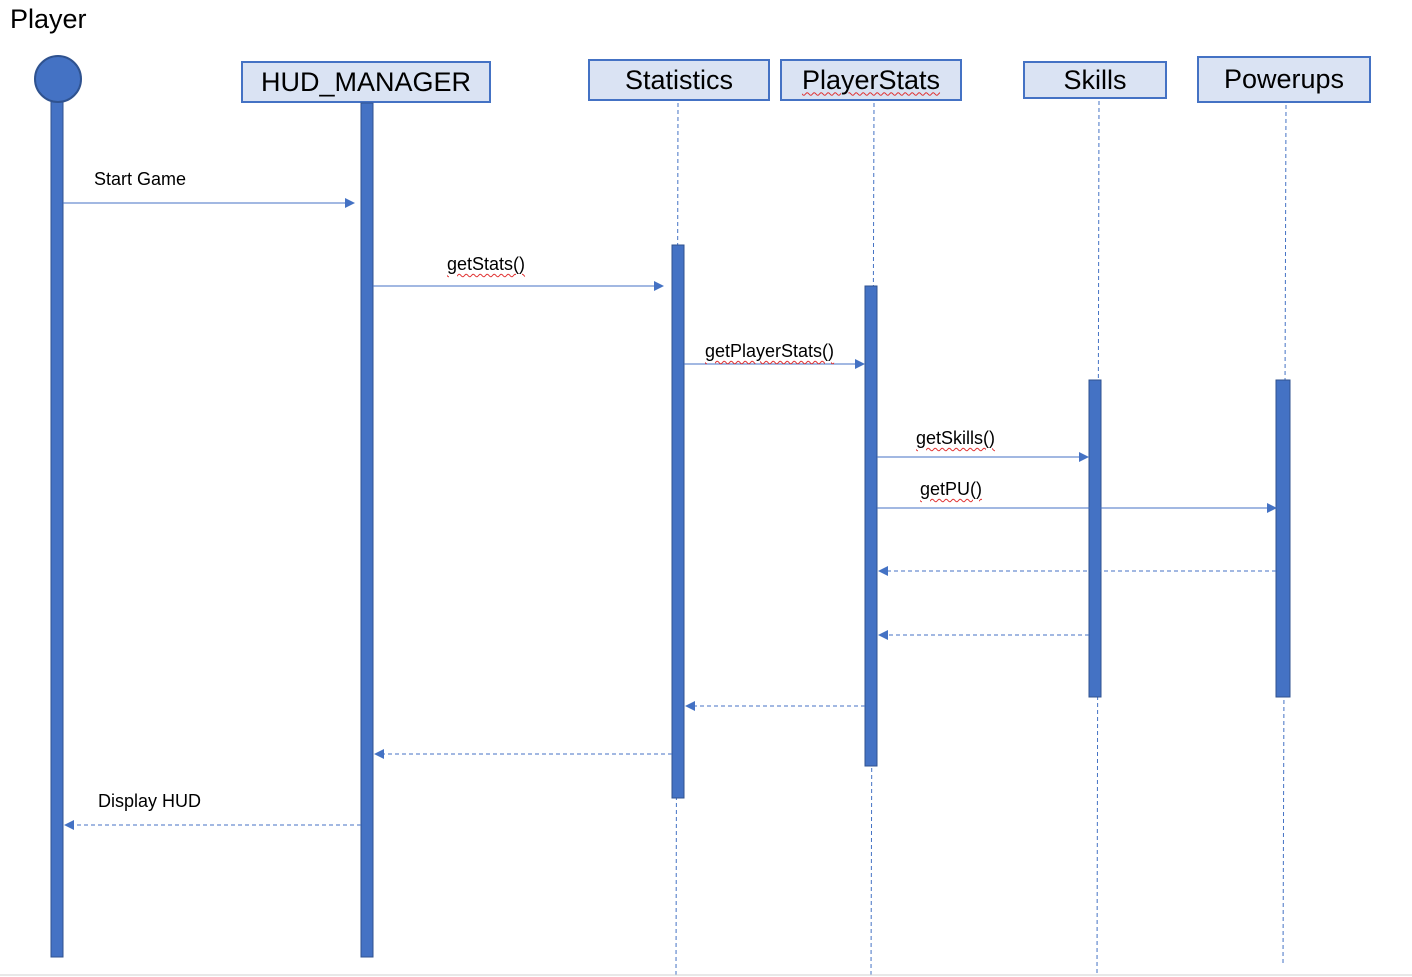 The width and height of the screenshot is (1412, 977). What do you see at coordinates (871, 526) in the screenshot?
I see `playerstats-activation-bar` at bounding box center [871, 526].